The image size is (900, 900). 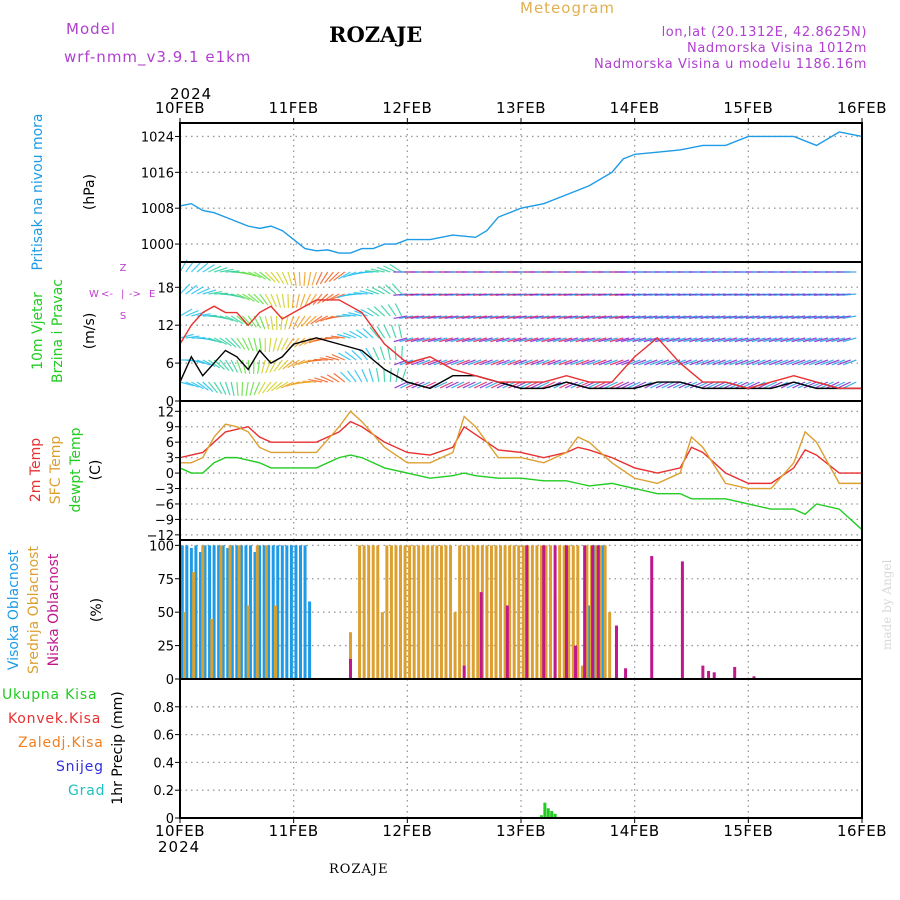 I want to click on y-tick-label: 25, so click(x=165, y=647).